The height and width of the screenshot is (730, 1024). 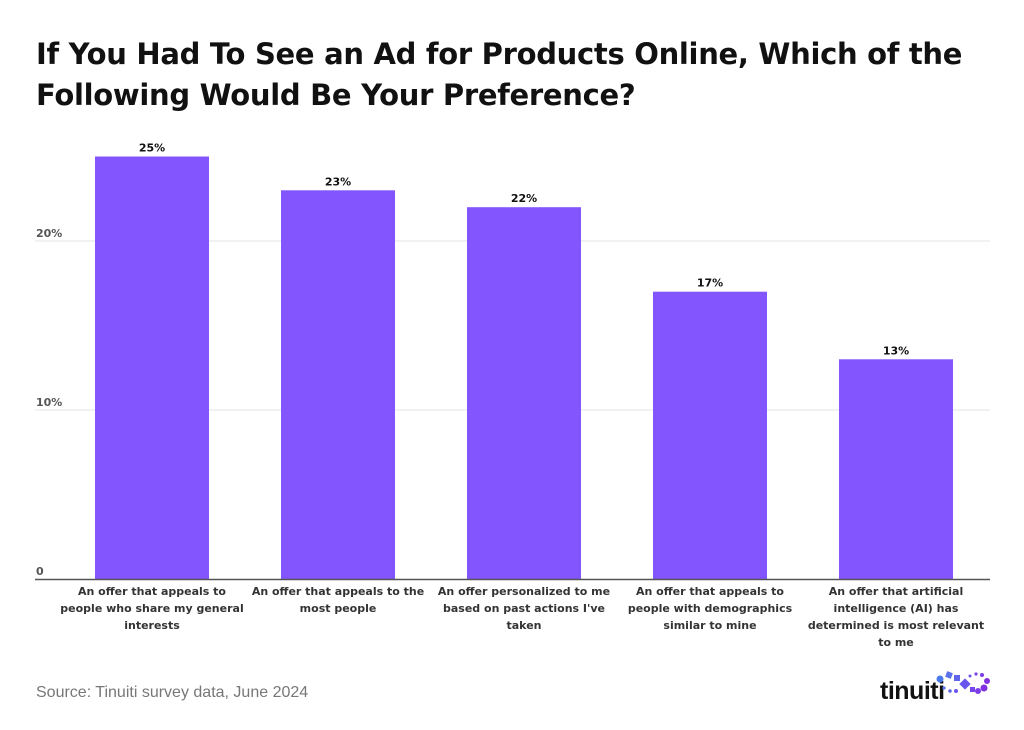 I want to click on data-label: 25%, so click(x=152, y=148).